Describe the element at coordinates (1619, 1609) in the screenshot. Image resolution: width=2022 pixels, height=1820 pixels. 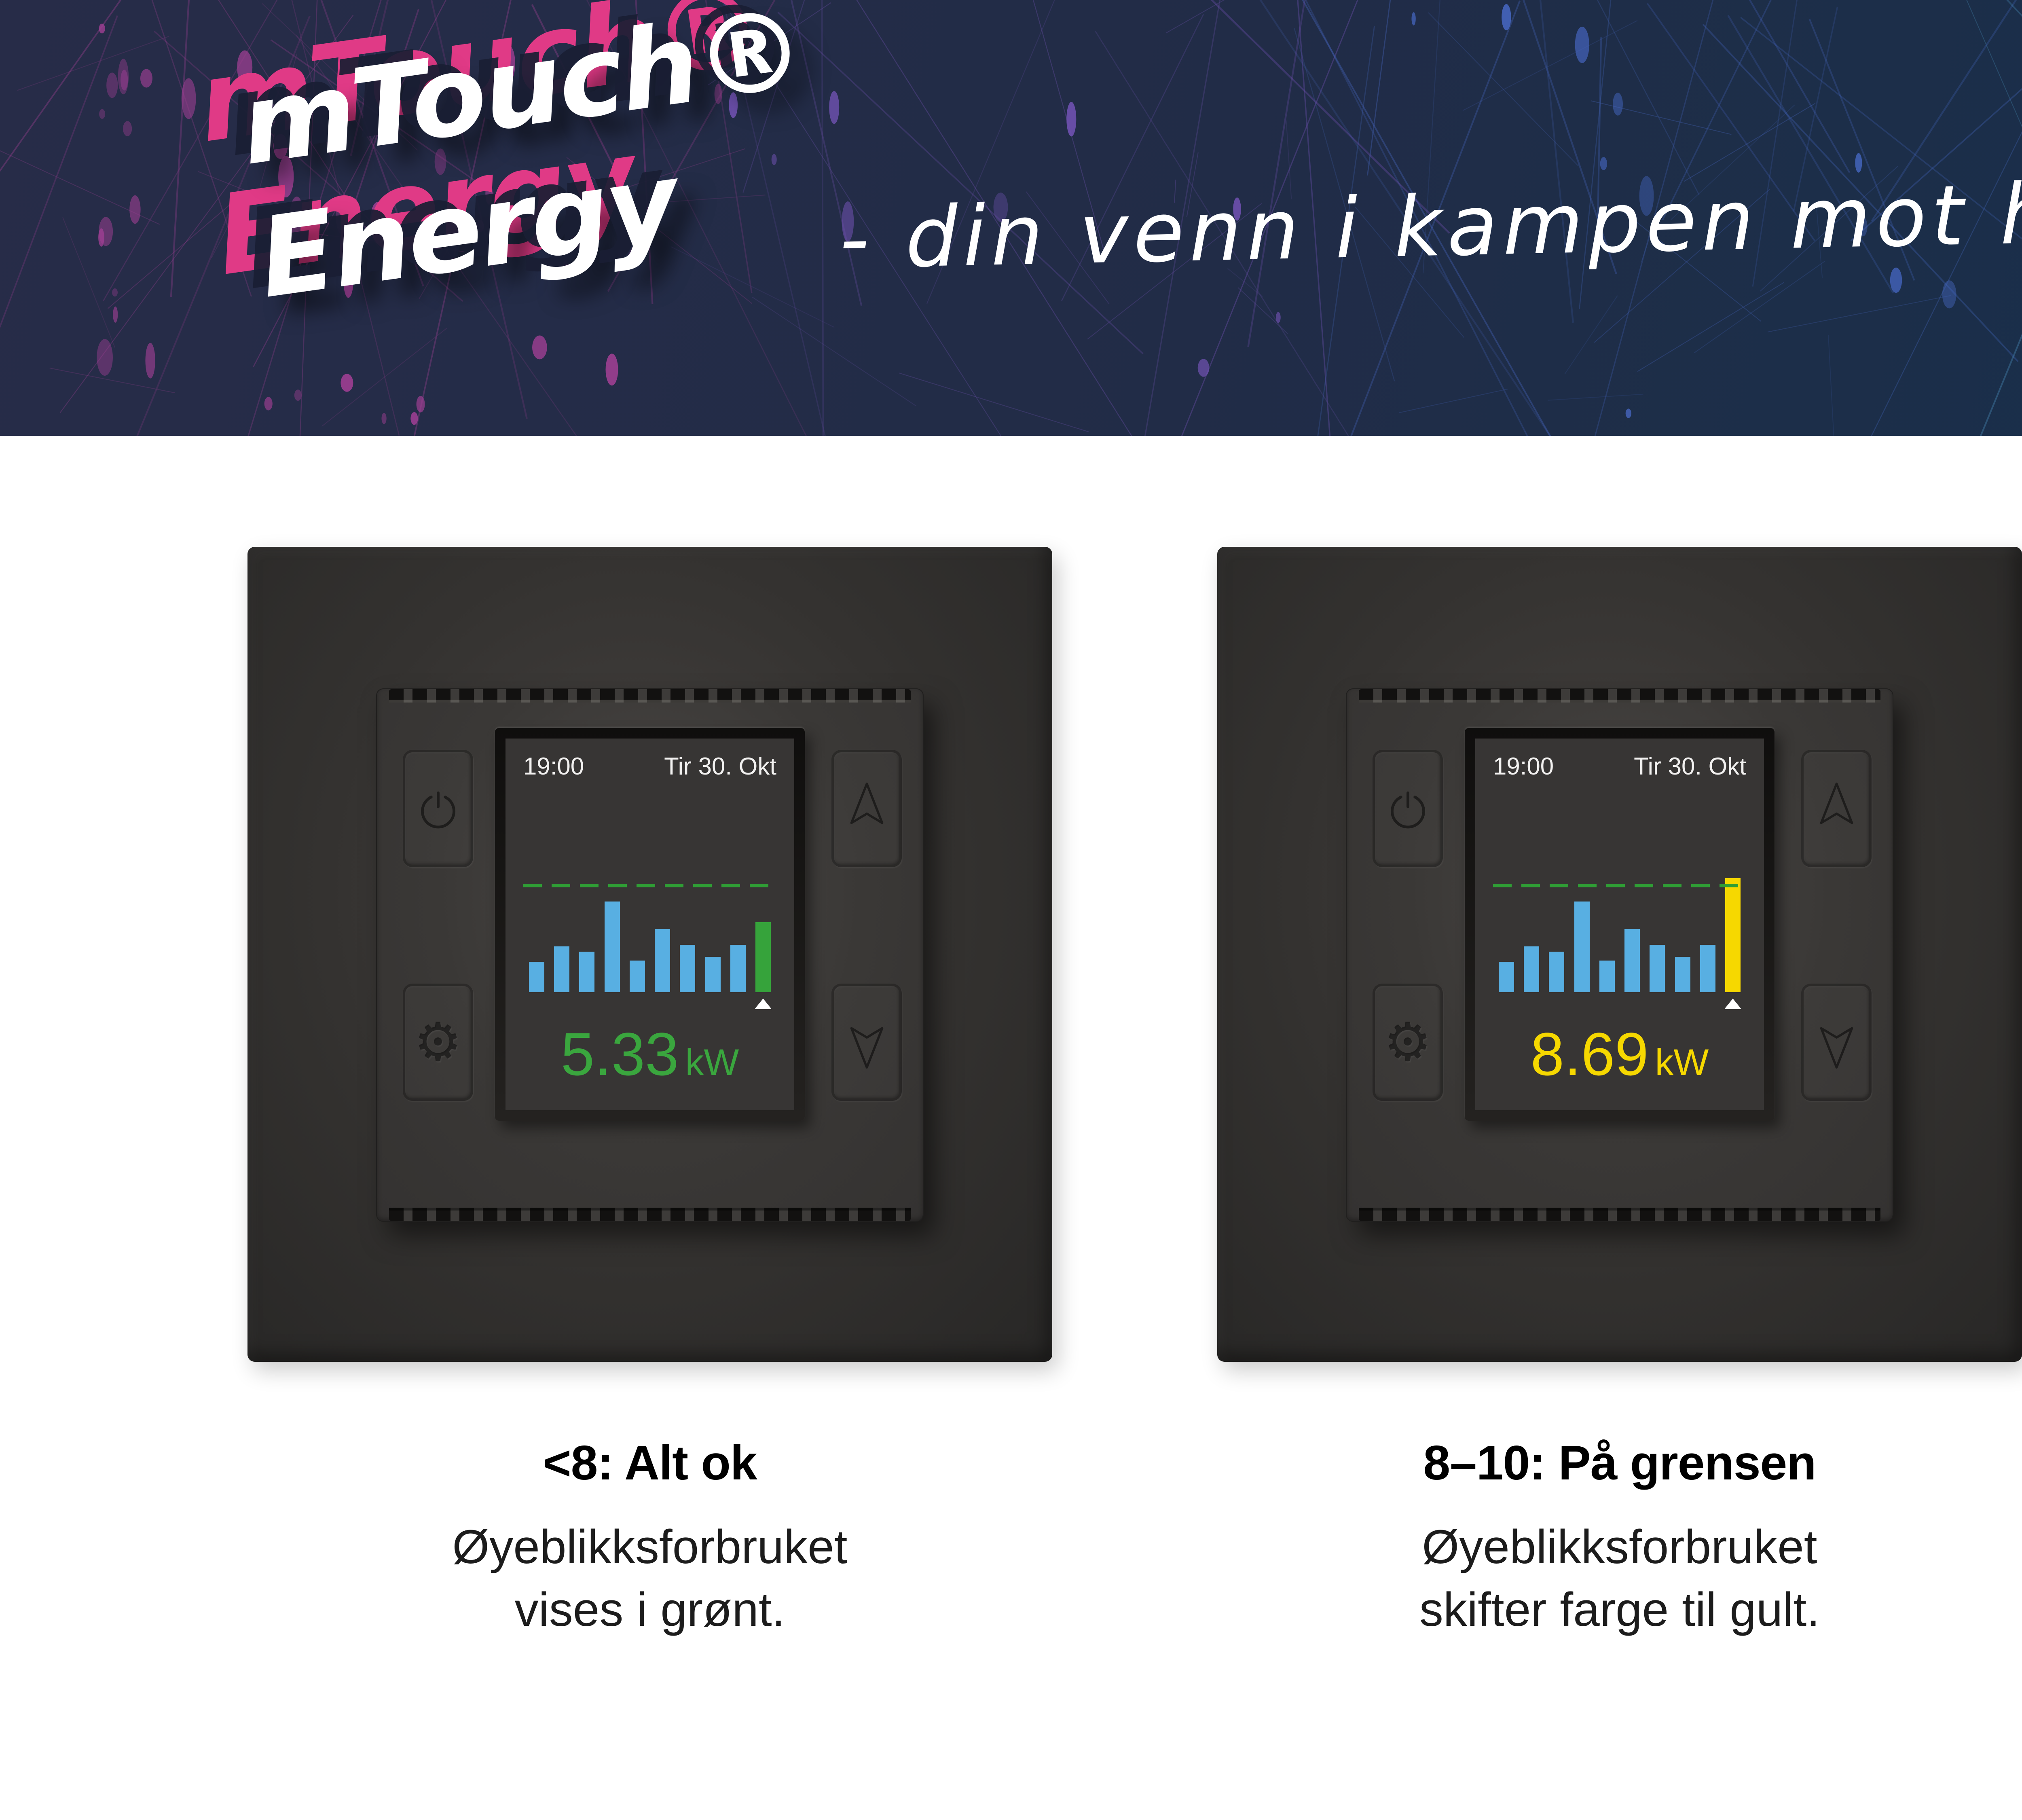
I see `caption-text: skifter farge til gult.` at that location.